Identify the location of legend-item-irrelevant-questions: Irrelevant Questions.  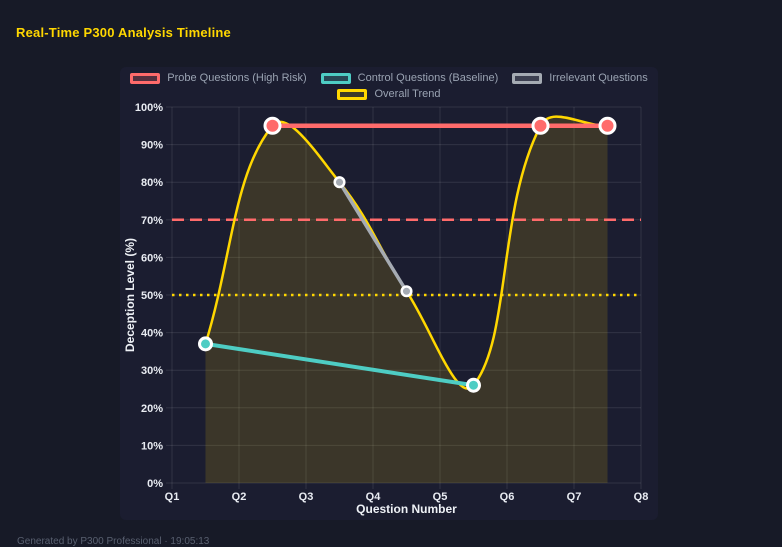
(580, 78).